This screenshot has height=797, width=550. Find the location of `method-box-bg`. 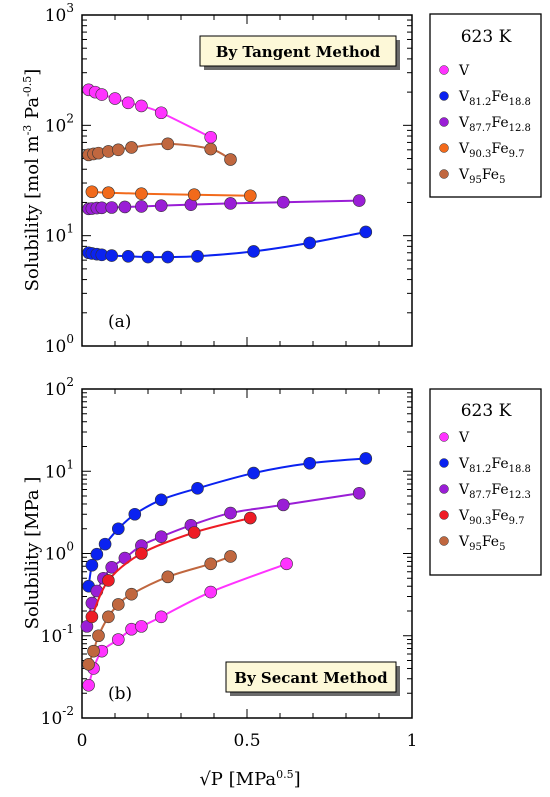

method-box-bg is located at coordinates (298, 51).